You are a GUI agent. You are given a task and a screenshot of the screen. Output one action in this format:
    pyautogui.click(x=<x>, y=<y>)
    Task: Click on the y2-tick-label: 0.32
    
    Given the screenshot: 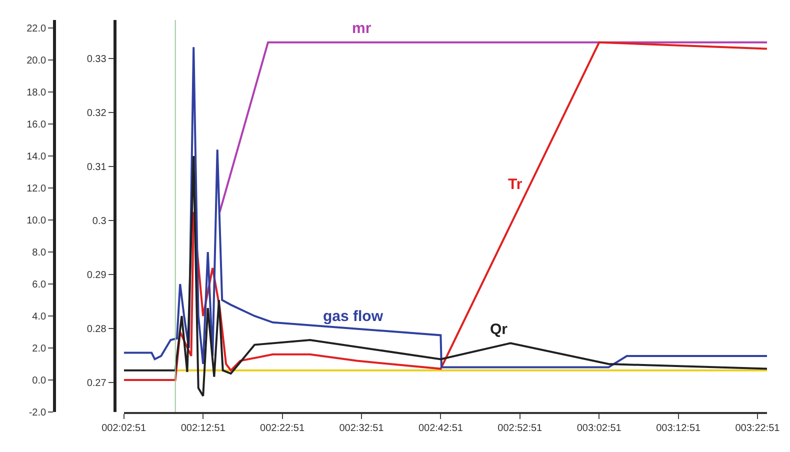 What is the action you would take?
    pyautogui.click(x=96, y=113)
    